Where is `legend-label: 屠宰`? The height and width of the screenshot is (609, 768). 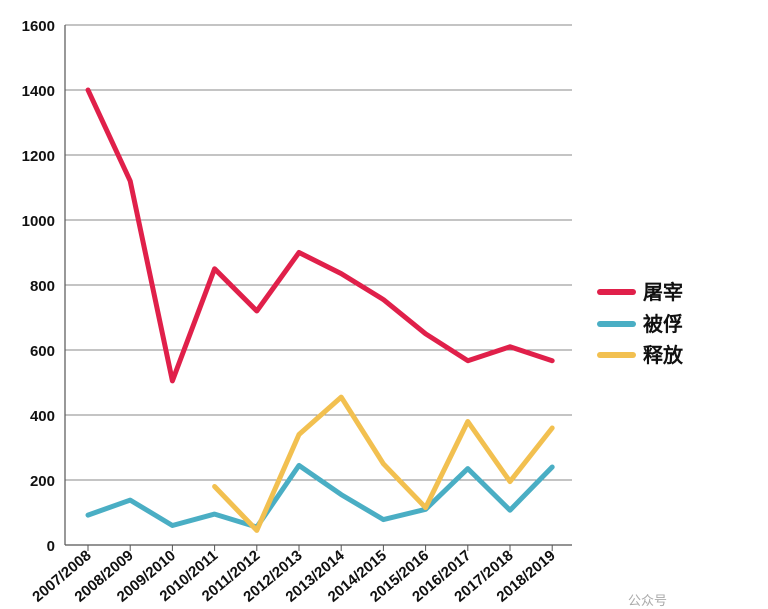
legend-label: 屠宰 is located at coordinates (663, 292).